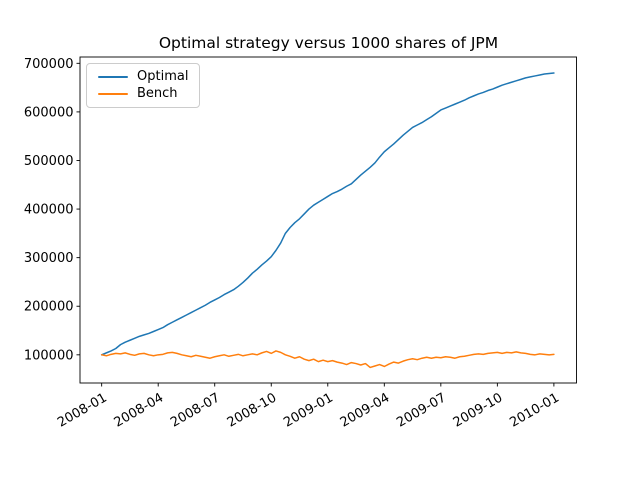 Image resolution: width=640 pixels, height=480 pixels. Describe the element at coordinates (308, 410) in the screenshot. I see `x-tick-label: 2009-01` at that location.